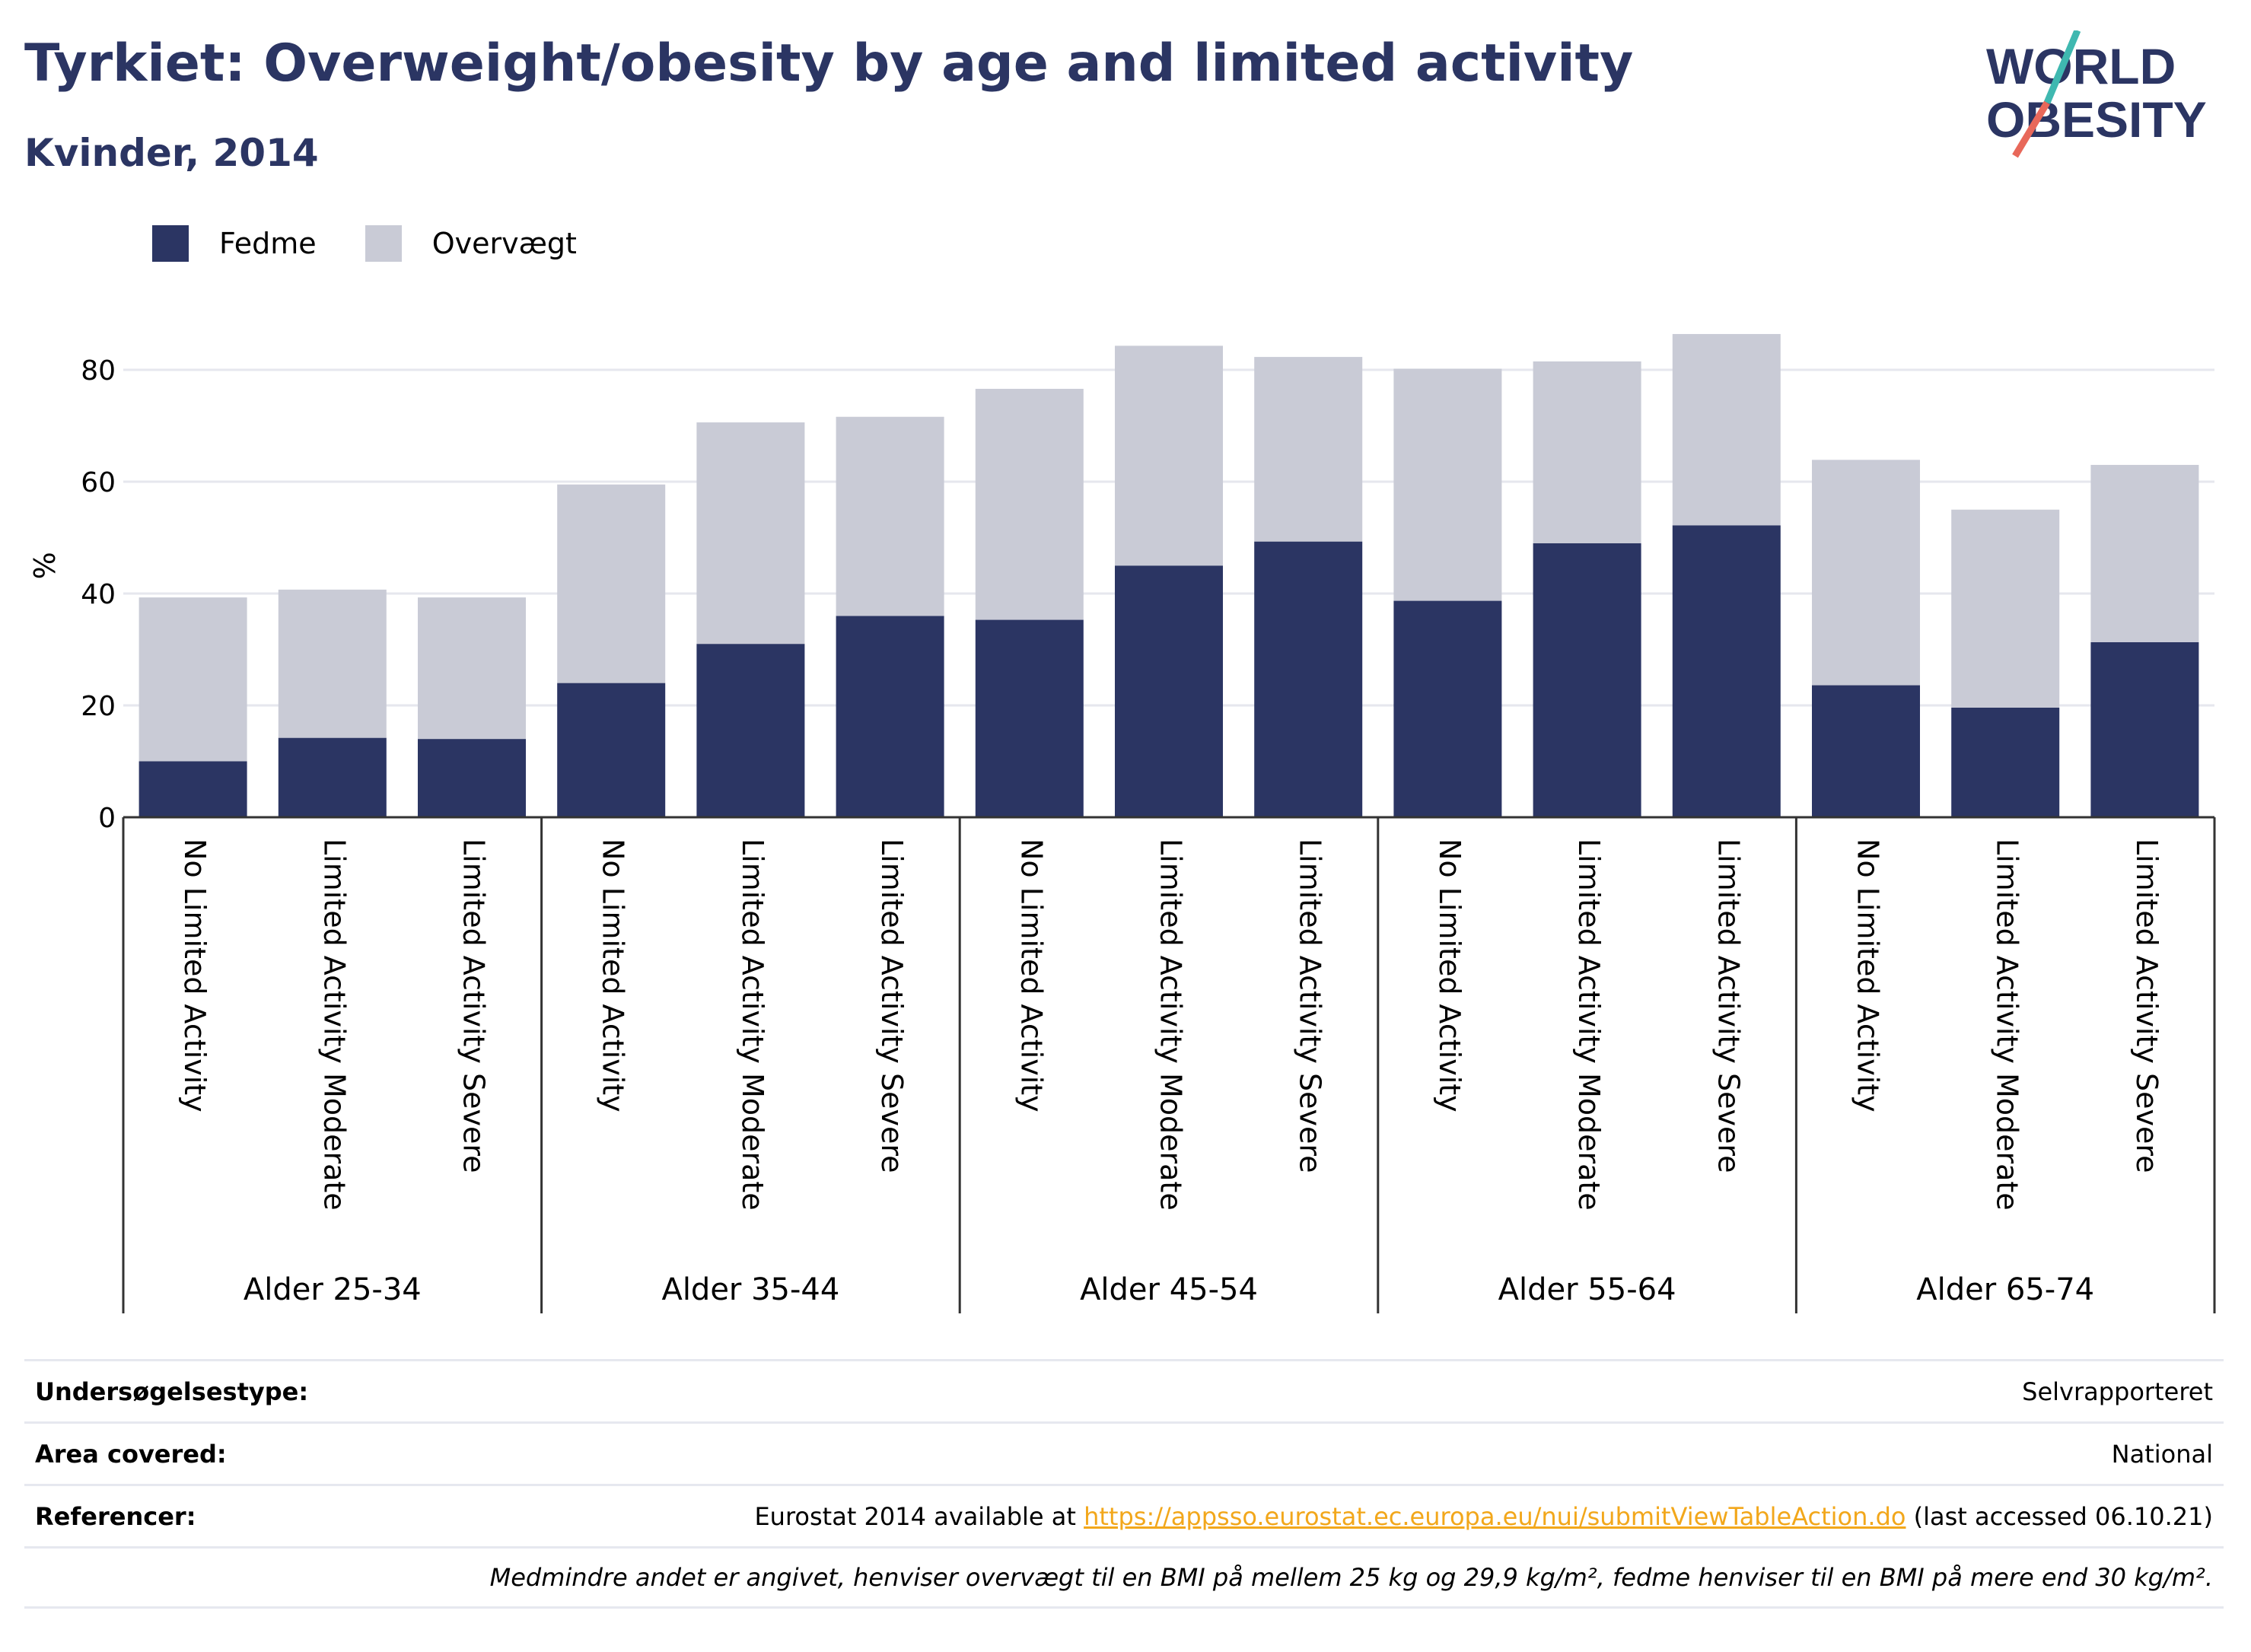 The height and width of the screenshot is (1652, 2251). I want to click on area-label: Area covered:, so click(131, 1454).